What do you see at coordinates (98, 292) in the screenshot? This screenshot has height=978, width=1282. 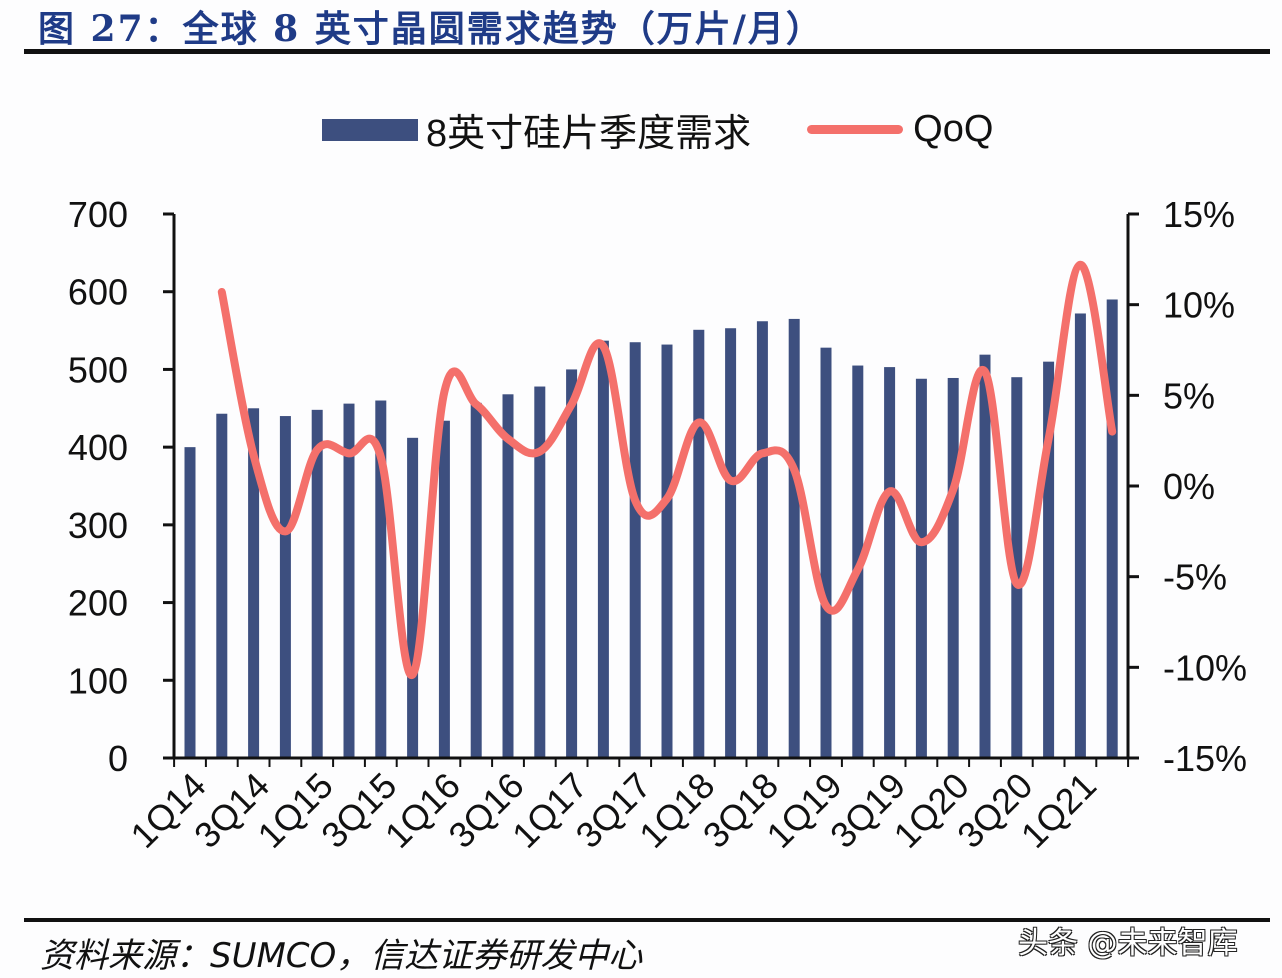 I see `left-tick-label: 600` at bounding box center [98, 292].